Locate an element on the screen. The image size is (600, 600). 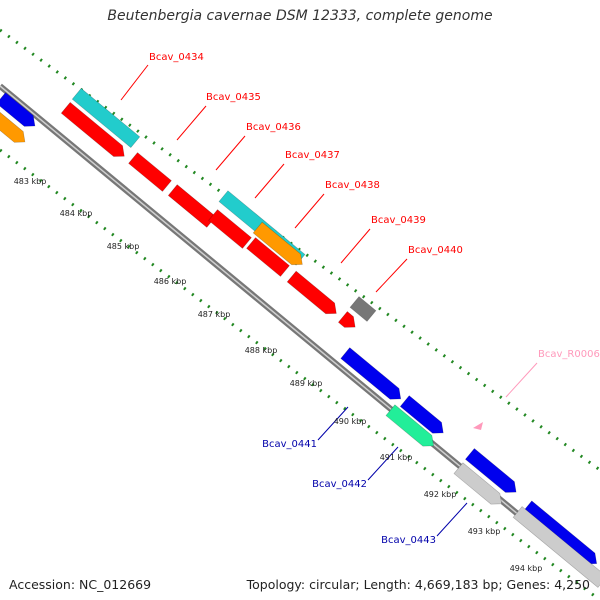
kbp-tick-label: 493 kbp is located at coordinates (484, 531).